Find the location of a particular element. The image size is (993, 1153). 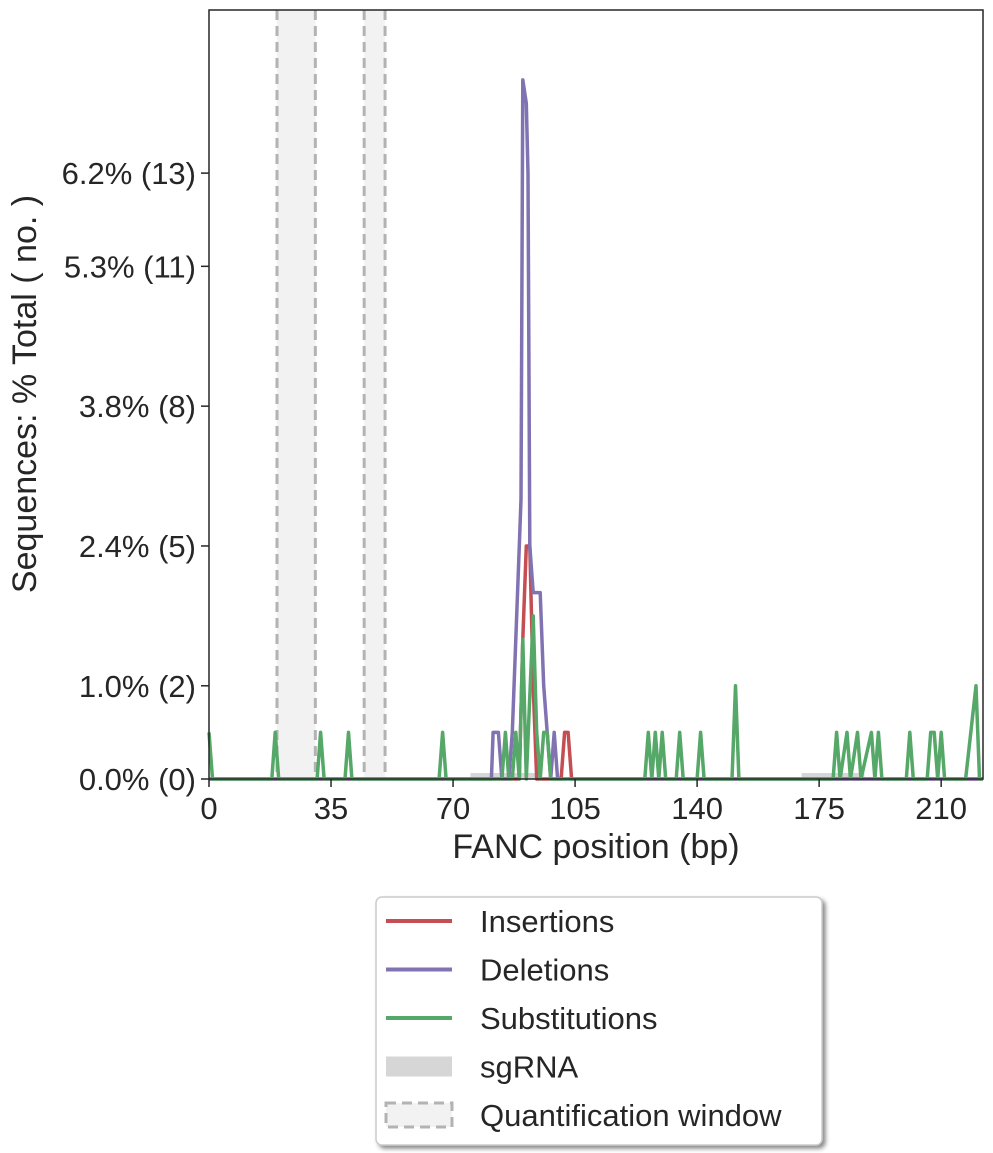

y-tick-label: 5.3% (11) is located at coordinates (130, 266).